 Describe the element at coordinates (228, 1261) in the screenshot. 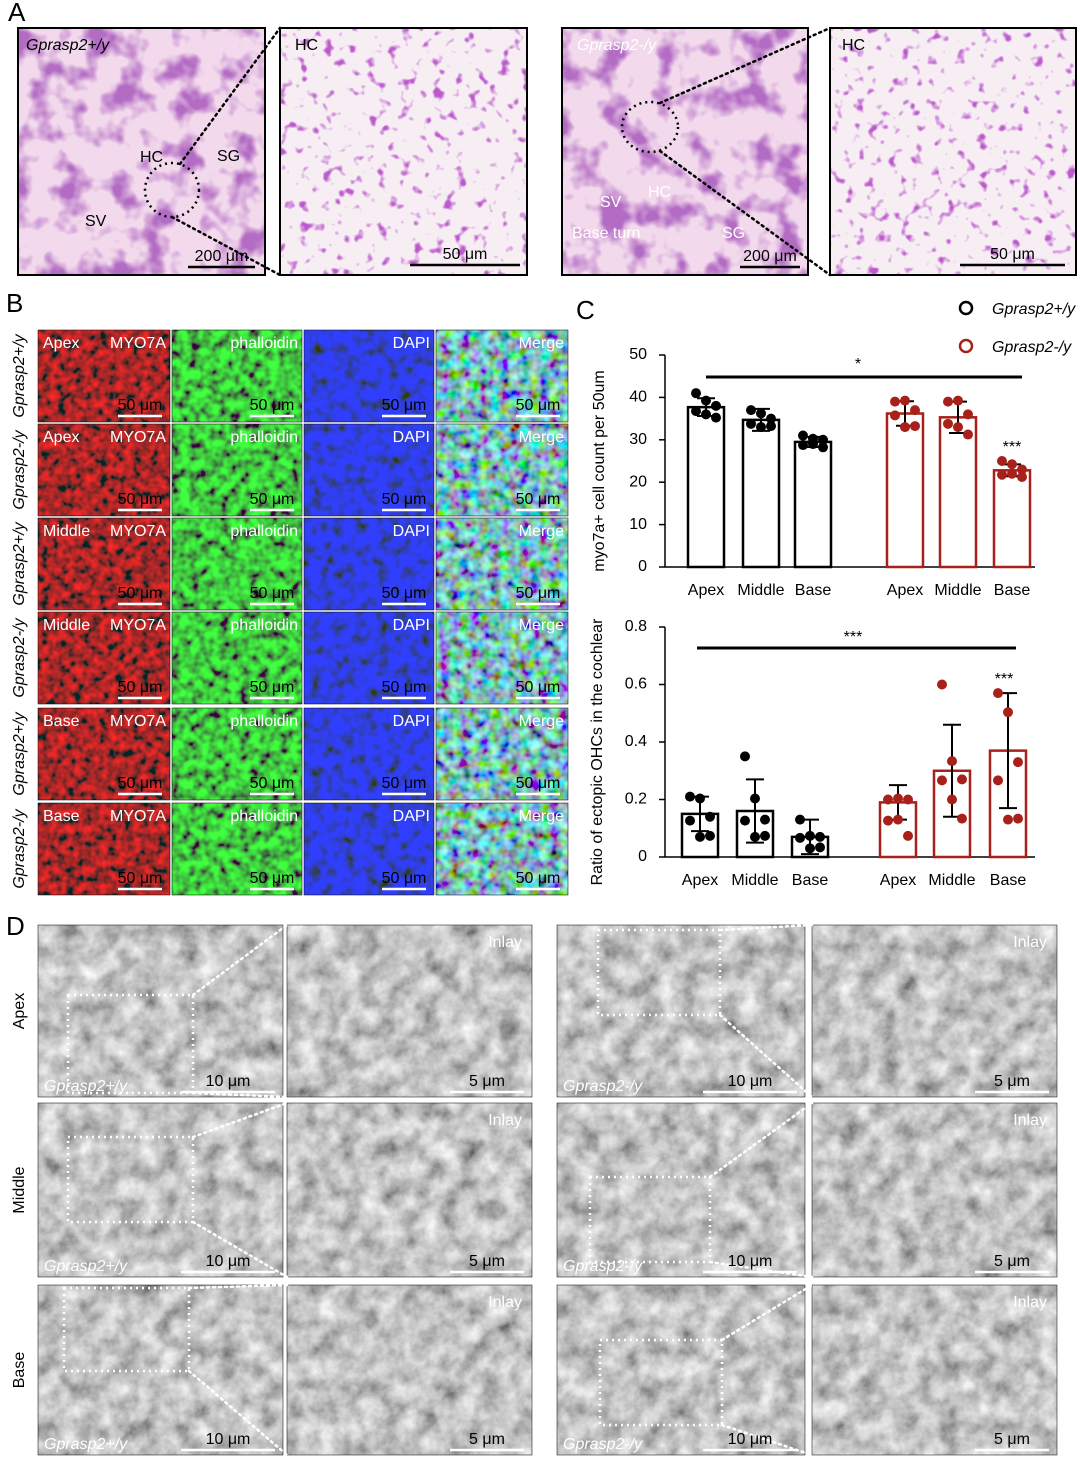

I see `scale-label: 10 μm` at that location.